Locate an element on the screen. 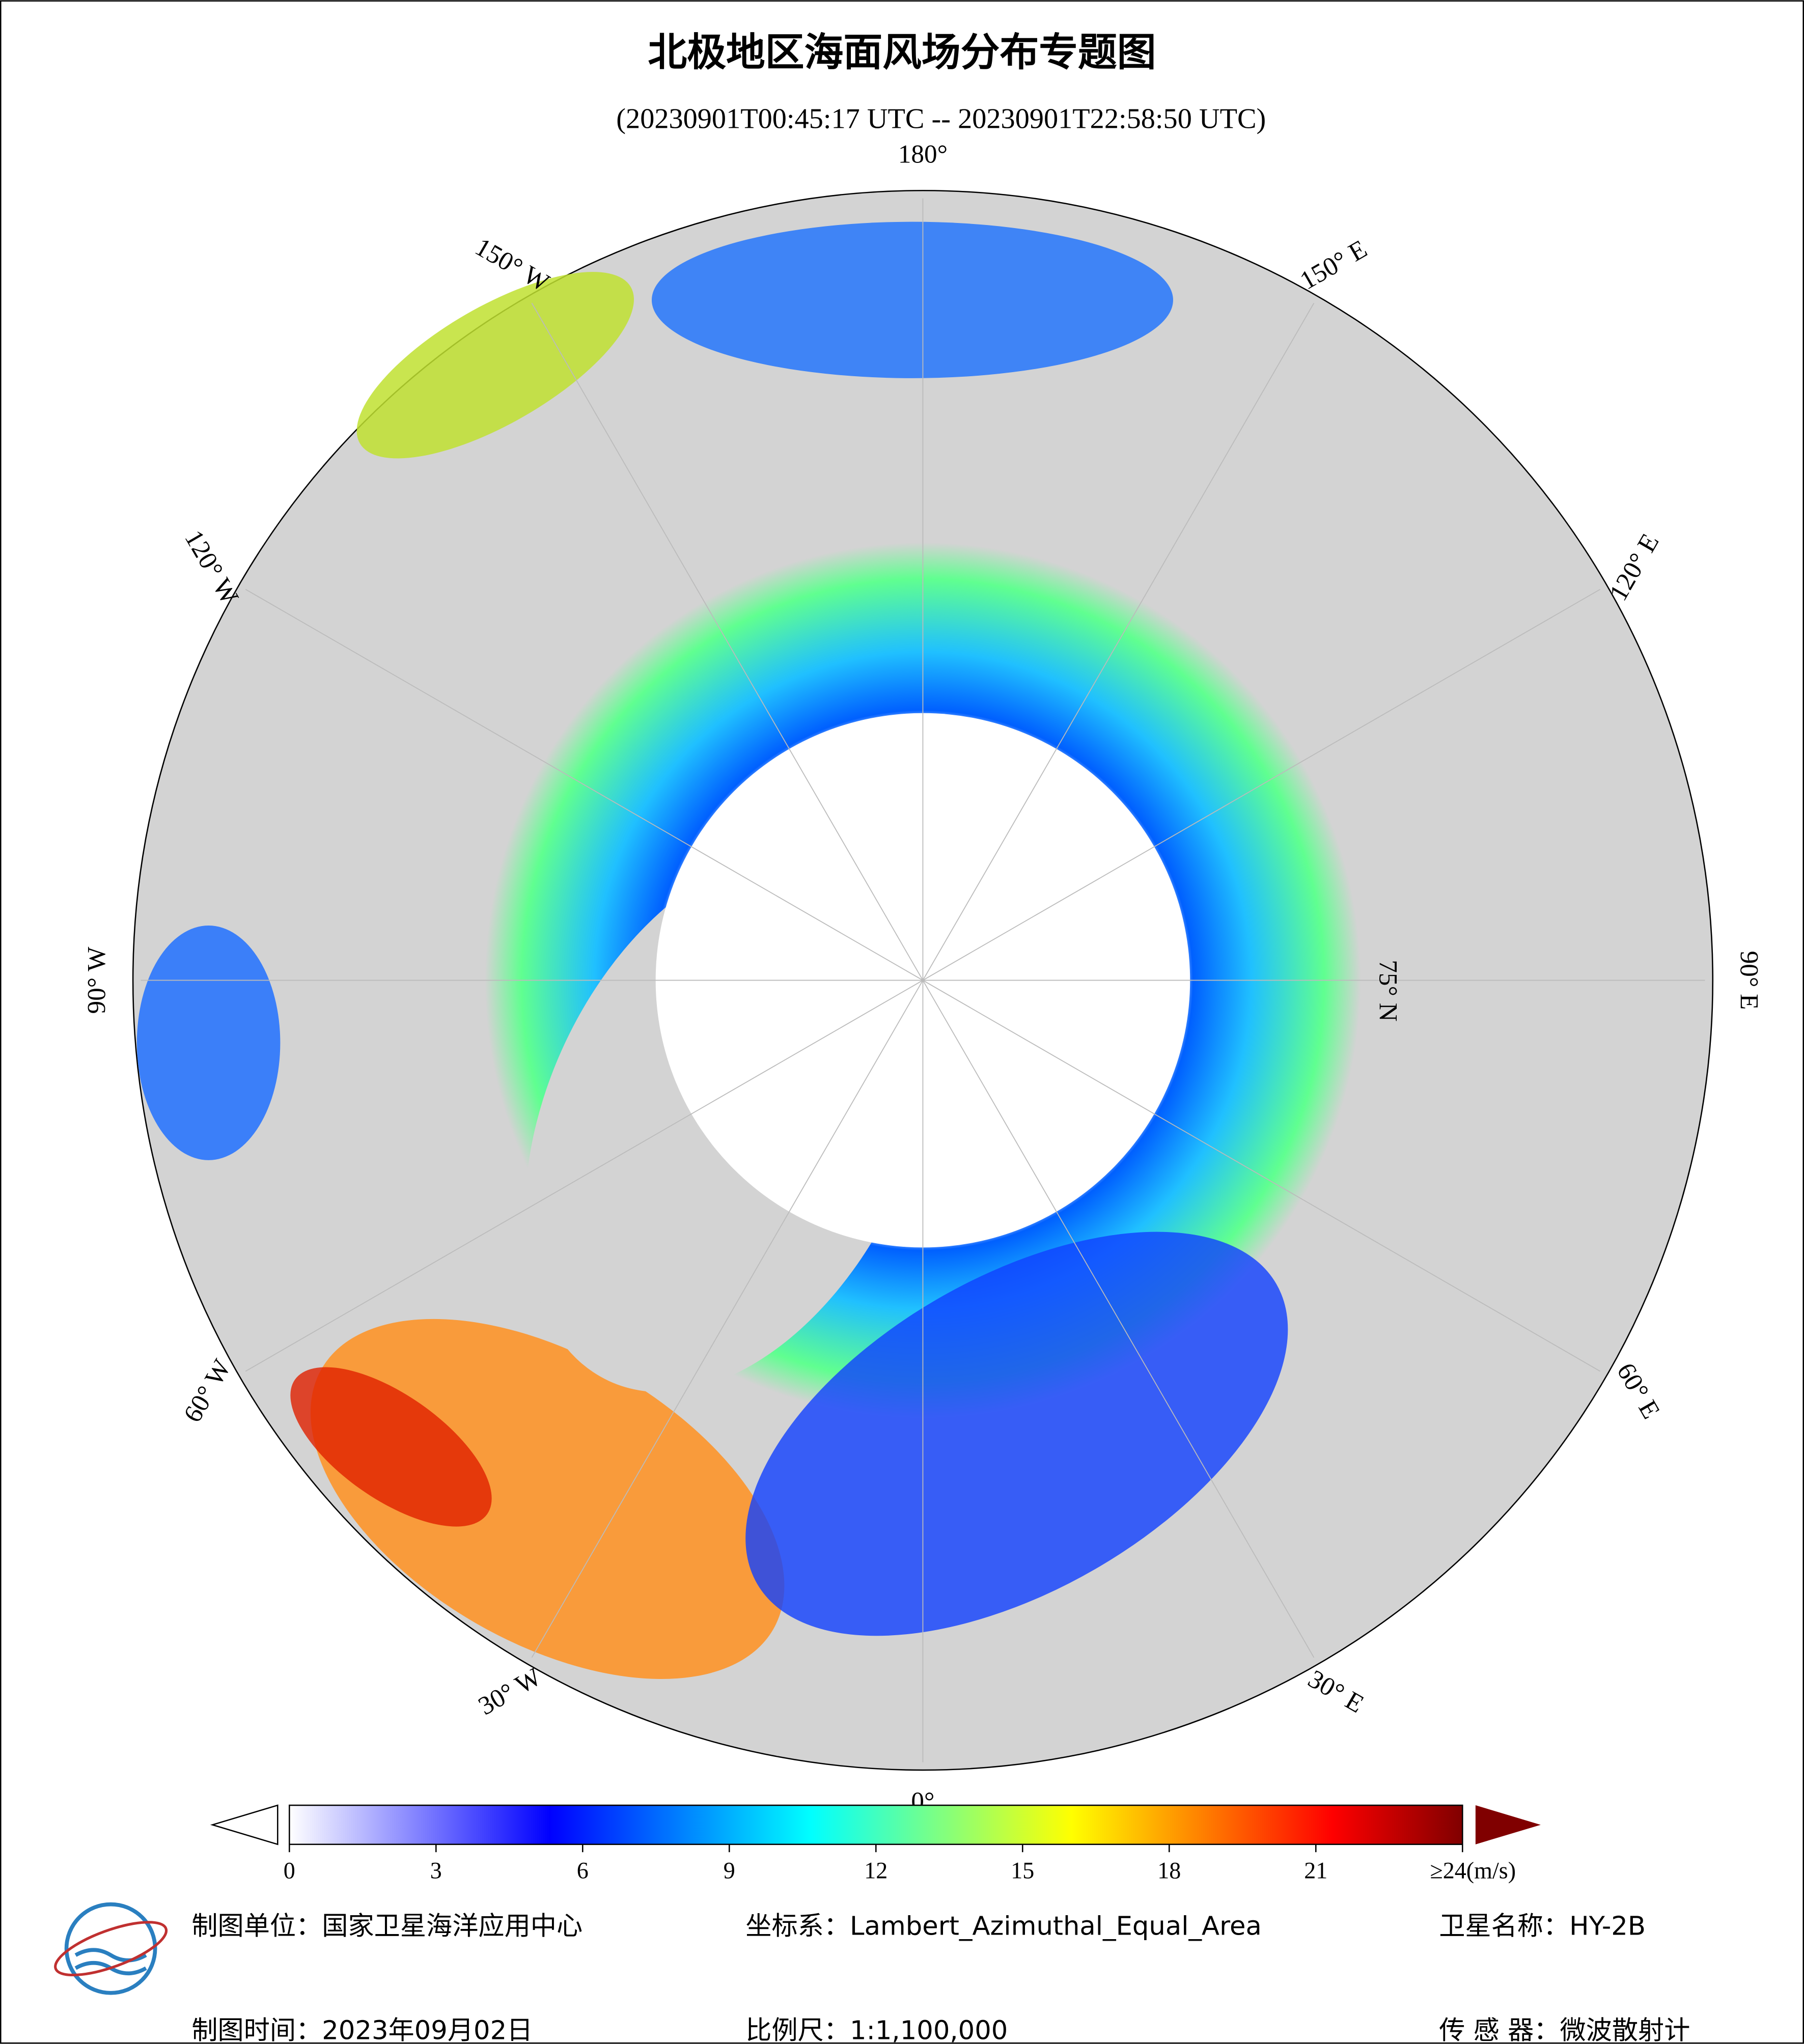 The image size is (1804, 2044). footer-text: 坐标系：Lambert_Azimuthal_Equal_Area is located at coordinates (1003, 1926).